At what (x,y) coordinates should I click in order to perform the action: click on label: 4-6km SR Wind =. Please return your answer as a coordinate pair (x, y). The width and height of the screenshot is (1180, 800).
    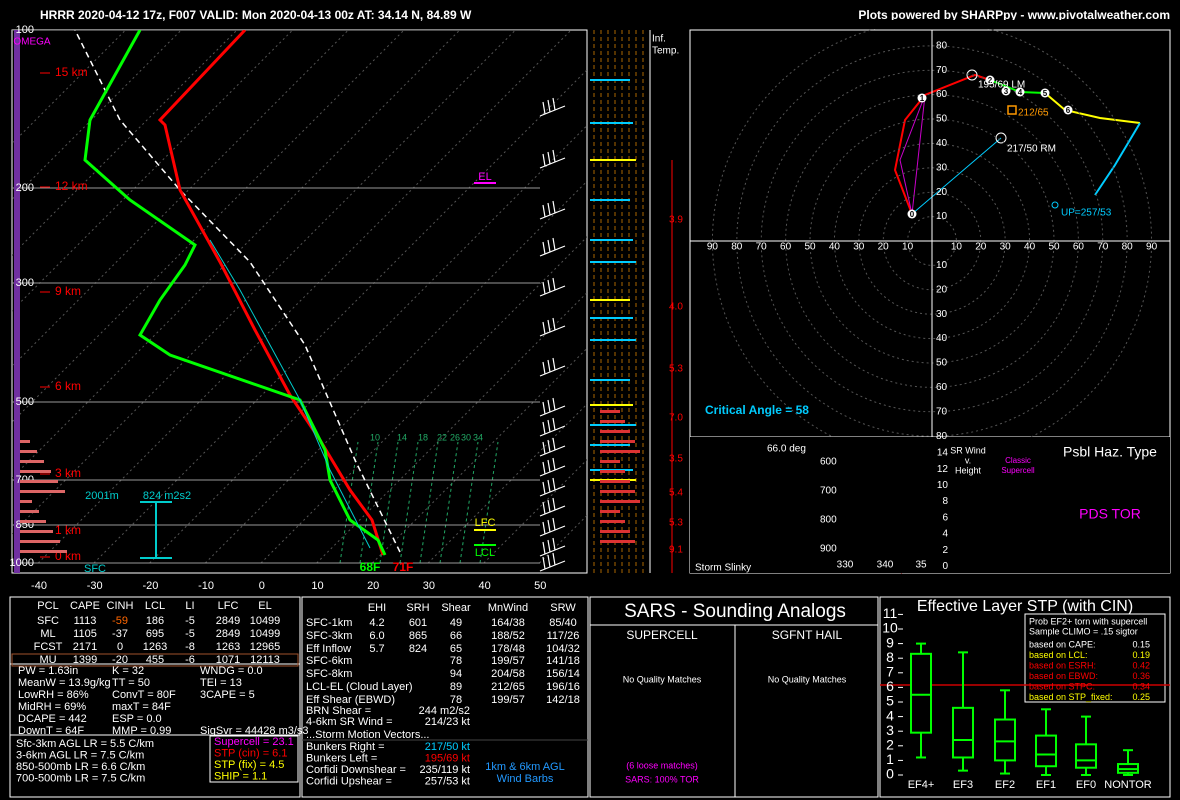
    Looking at the image, I should click on (349, 722).